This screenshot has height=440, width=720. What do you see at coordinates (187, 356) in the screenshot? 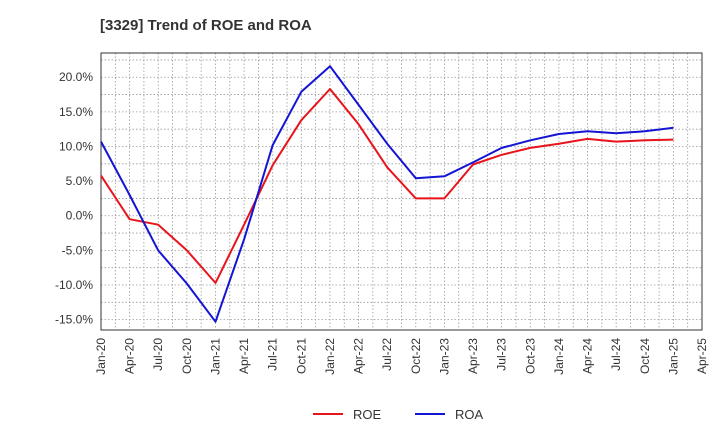
I see `x-tick-label: Oct-20` at bounding box center [187, 356].